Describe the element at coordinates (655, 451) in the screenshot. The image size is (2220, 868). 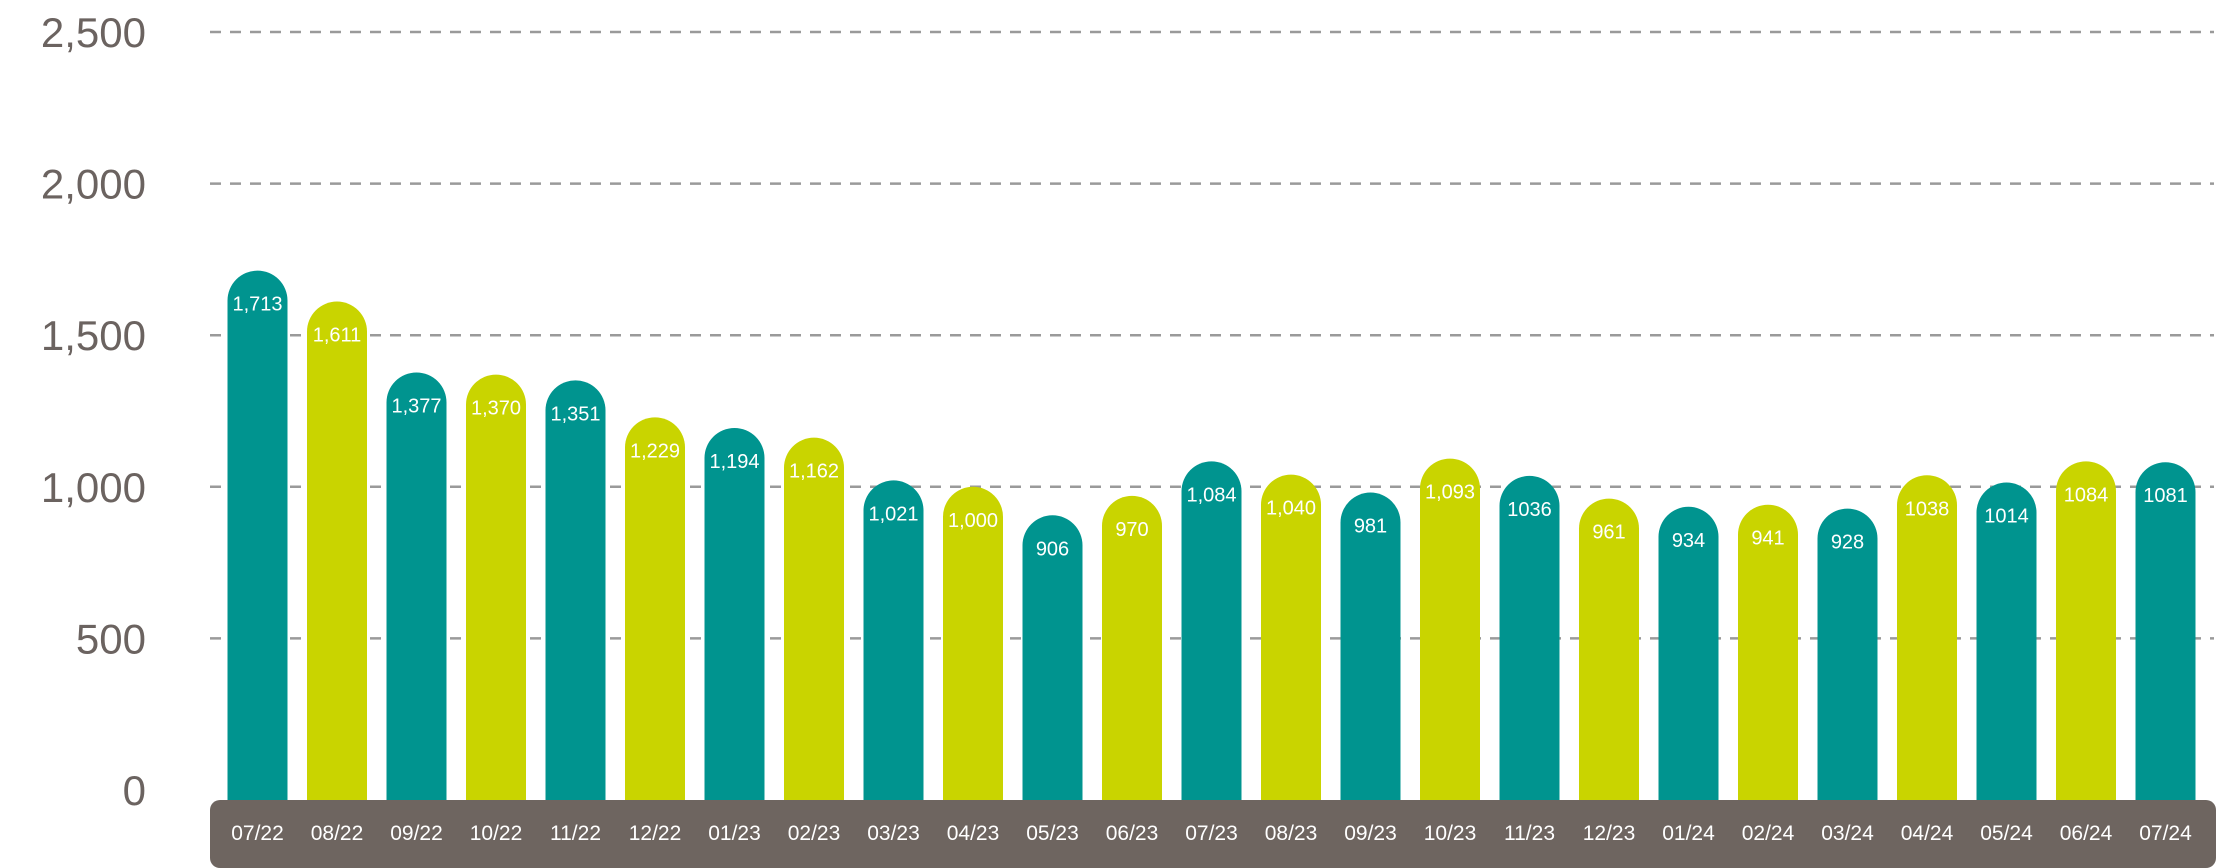
I see `data-label: 1,229` at that location.